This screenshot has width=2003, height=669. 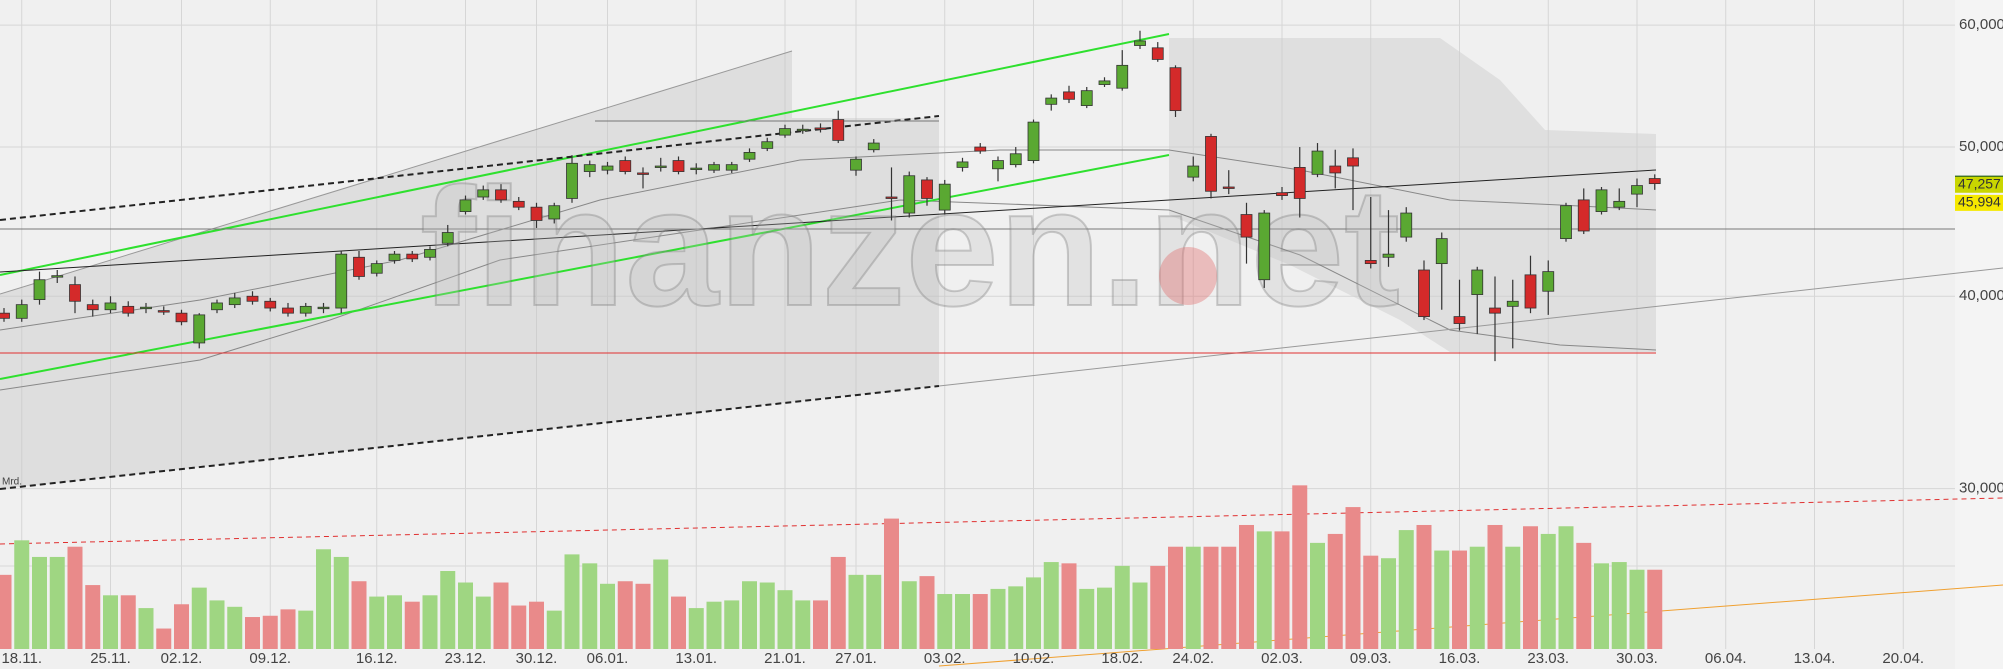 I want to click on x-tick-label: 25.11., so click(x=110, y=658).